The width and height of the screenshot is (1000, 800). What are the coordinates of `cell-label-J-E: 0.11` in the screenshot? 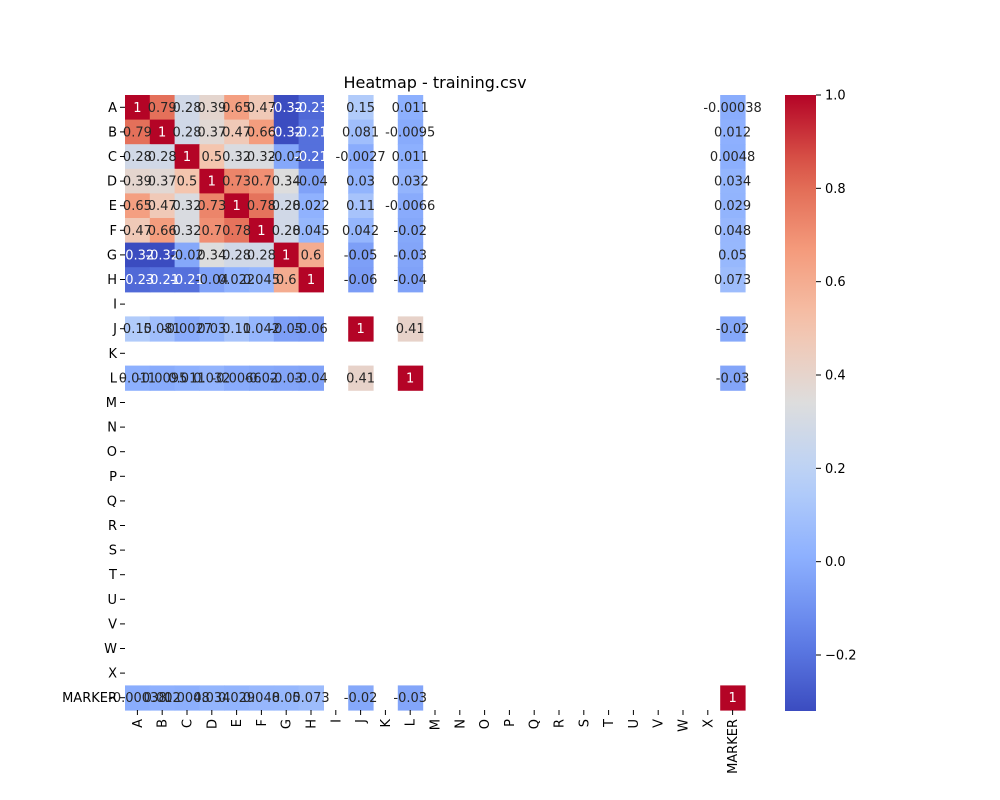 It's located at (236, 329).